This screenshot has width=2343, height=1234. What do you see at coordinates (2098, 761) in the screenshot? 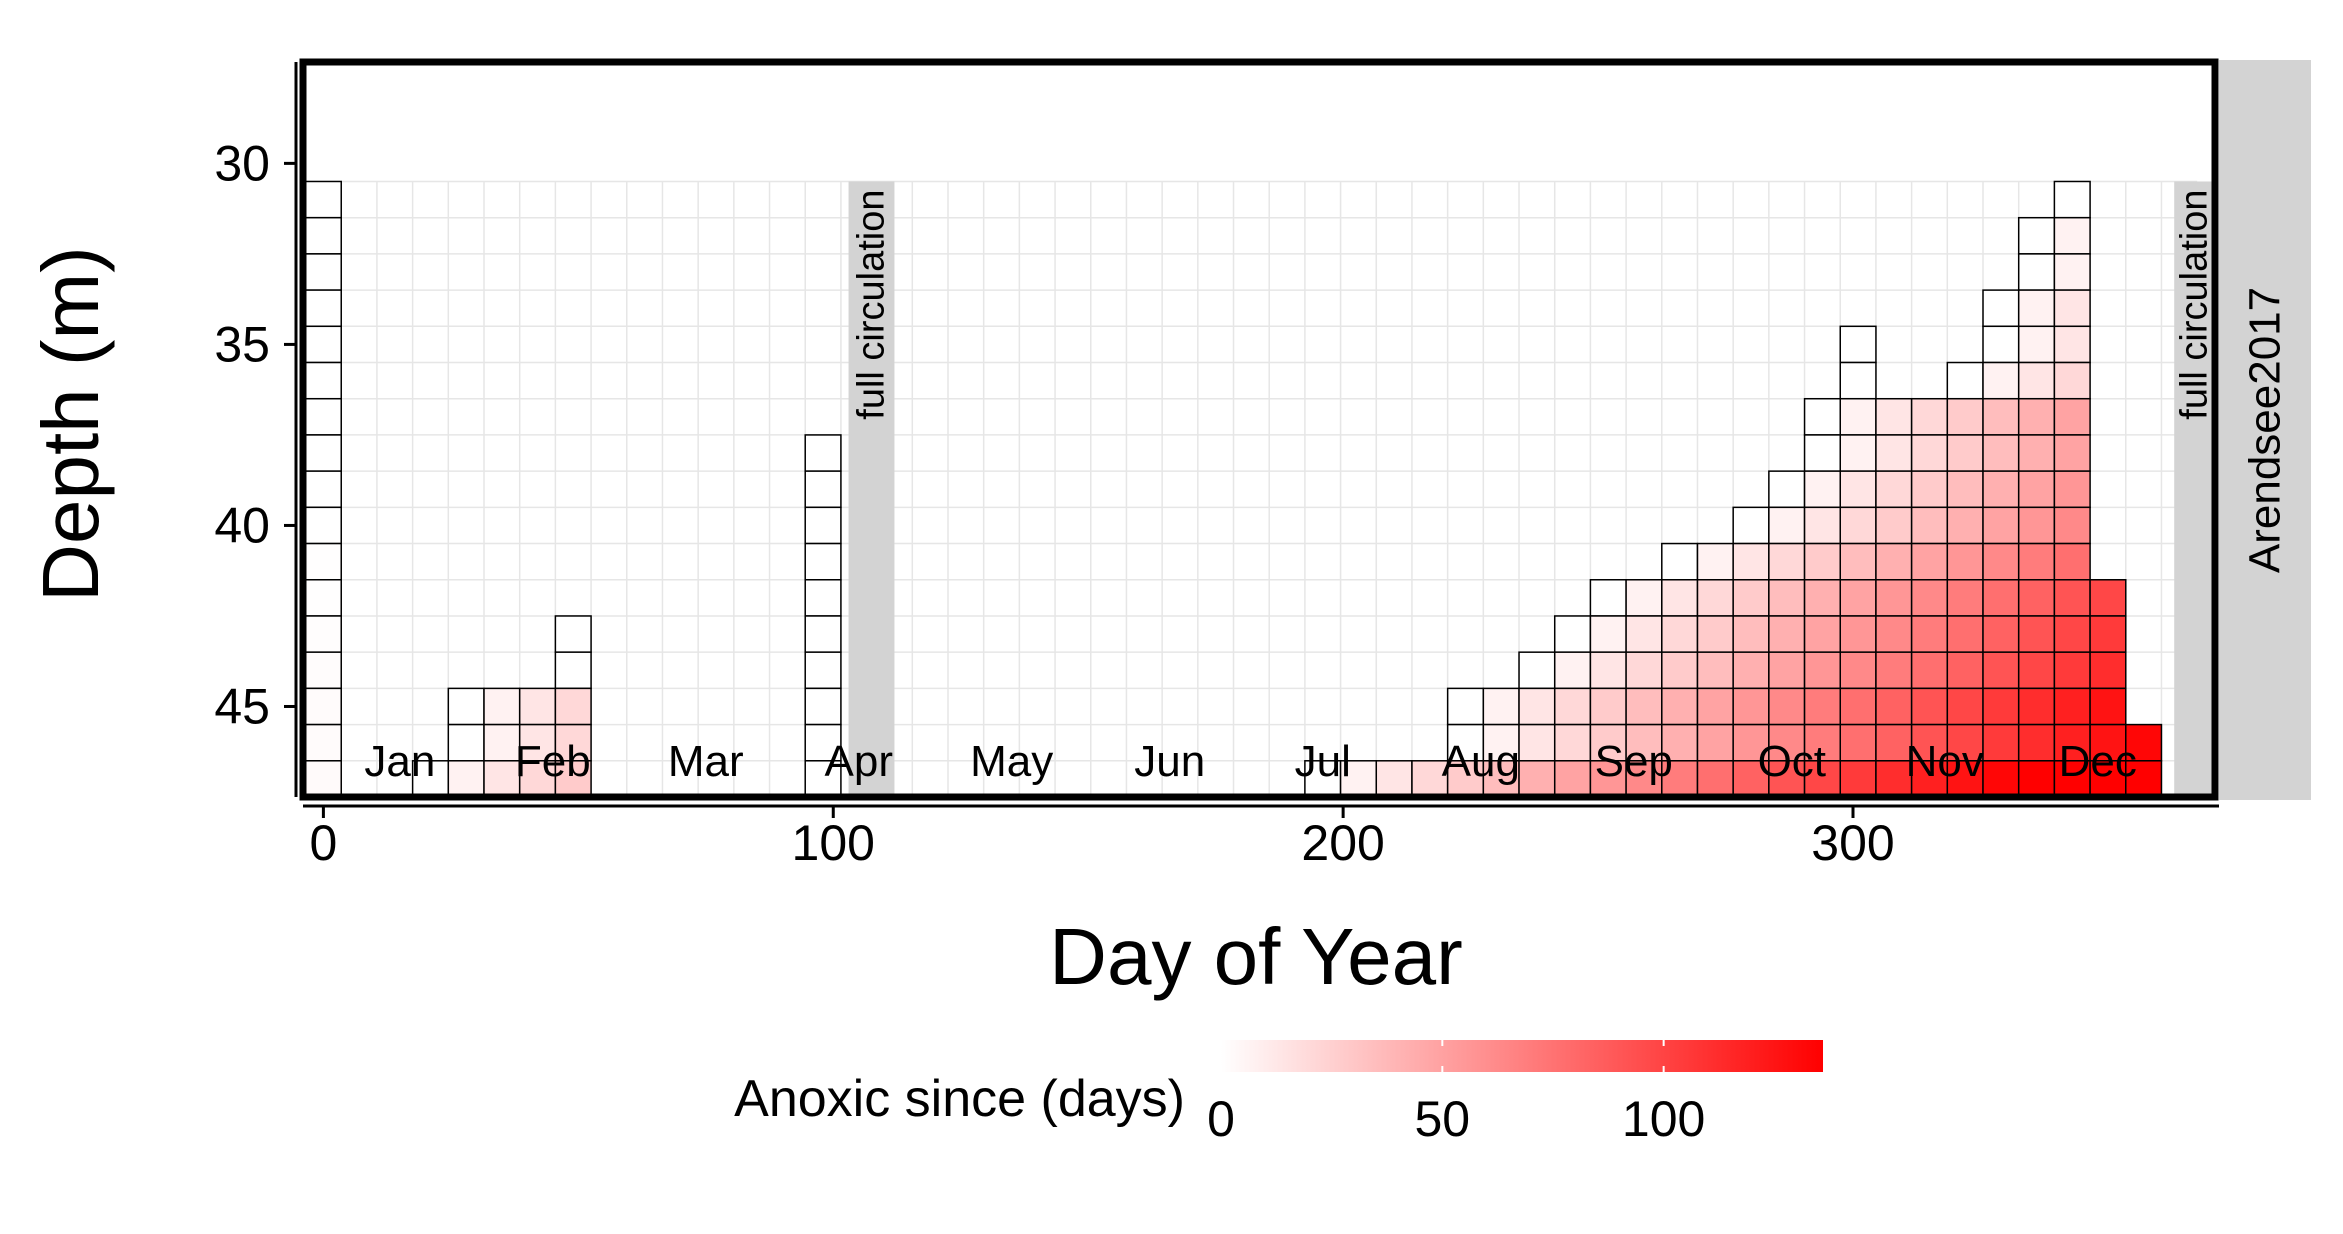
I see `month-label: Dec` at bounding box center [2098, 761].